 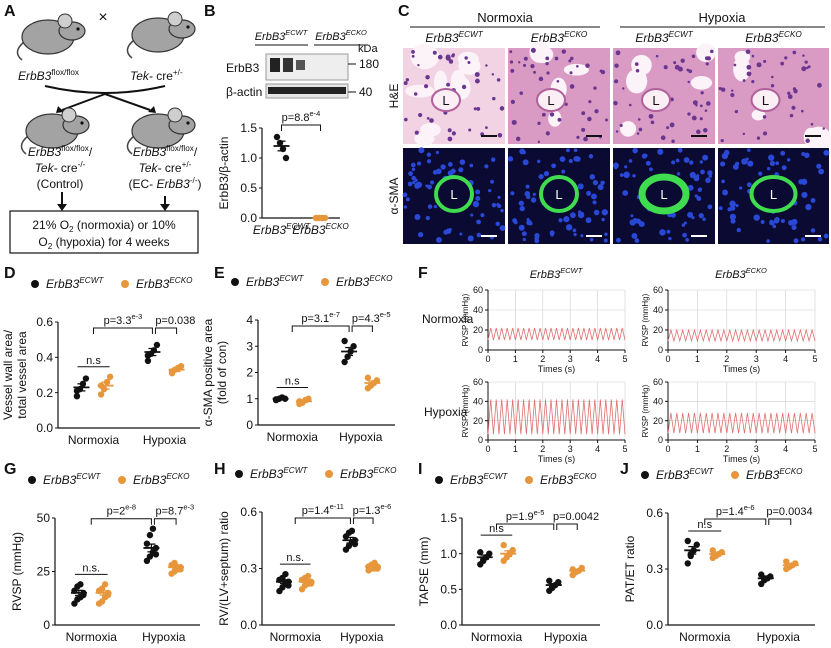 I want to click on pressure-trace, so click(x=741, y=423).